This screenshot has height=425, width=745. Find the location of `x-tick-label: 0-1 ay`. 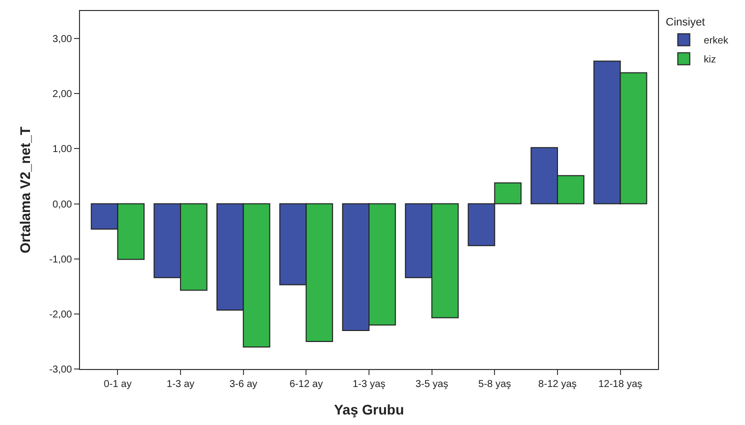

x-tick-label: 0-1 ay is located at coordinates (118, 384).